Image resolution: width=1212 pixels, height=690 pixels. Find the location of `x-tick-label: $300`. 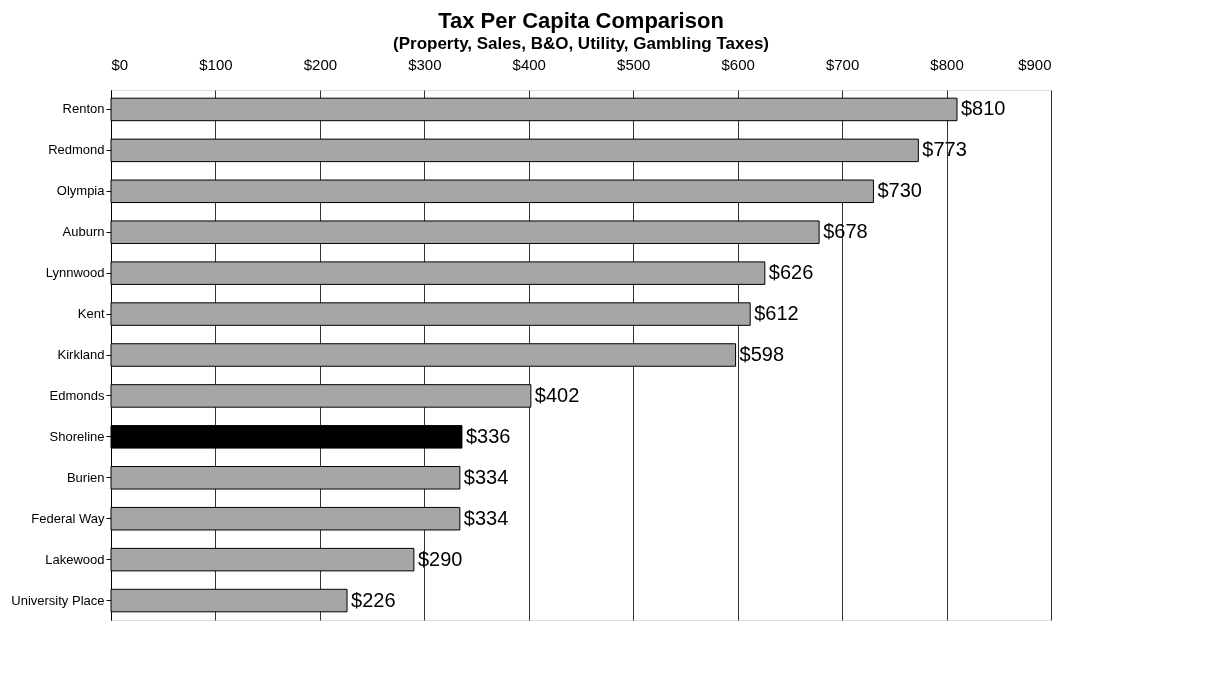

x-tick-label: $300 is located at coordinates (425, 64).